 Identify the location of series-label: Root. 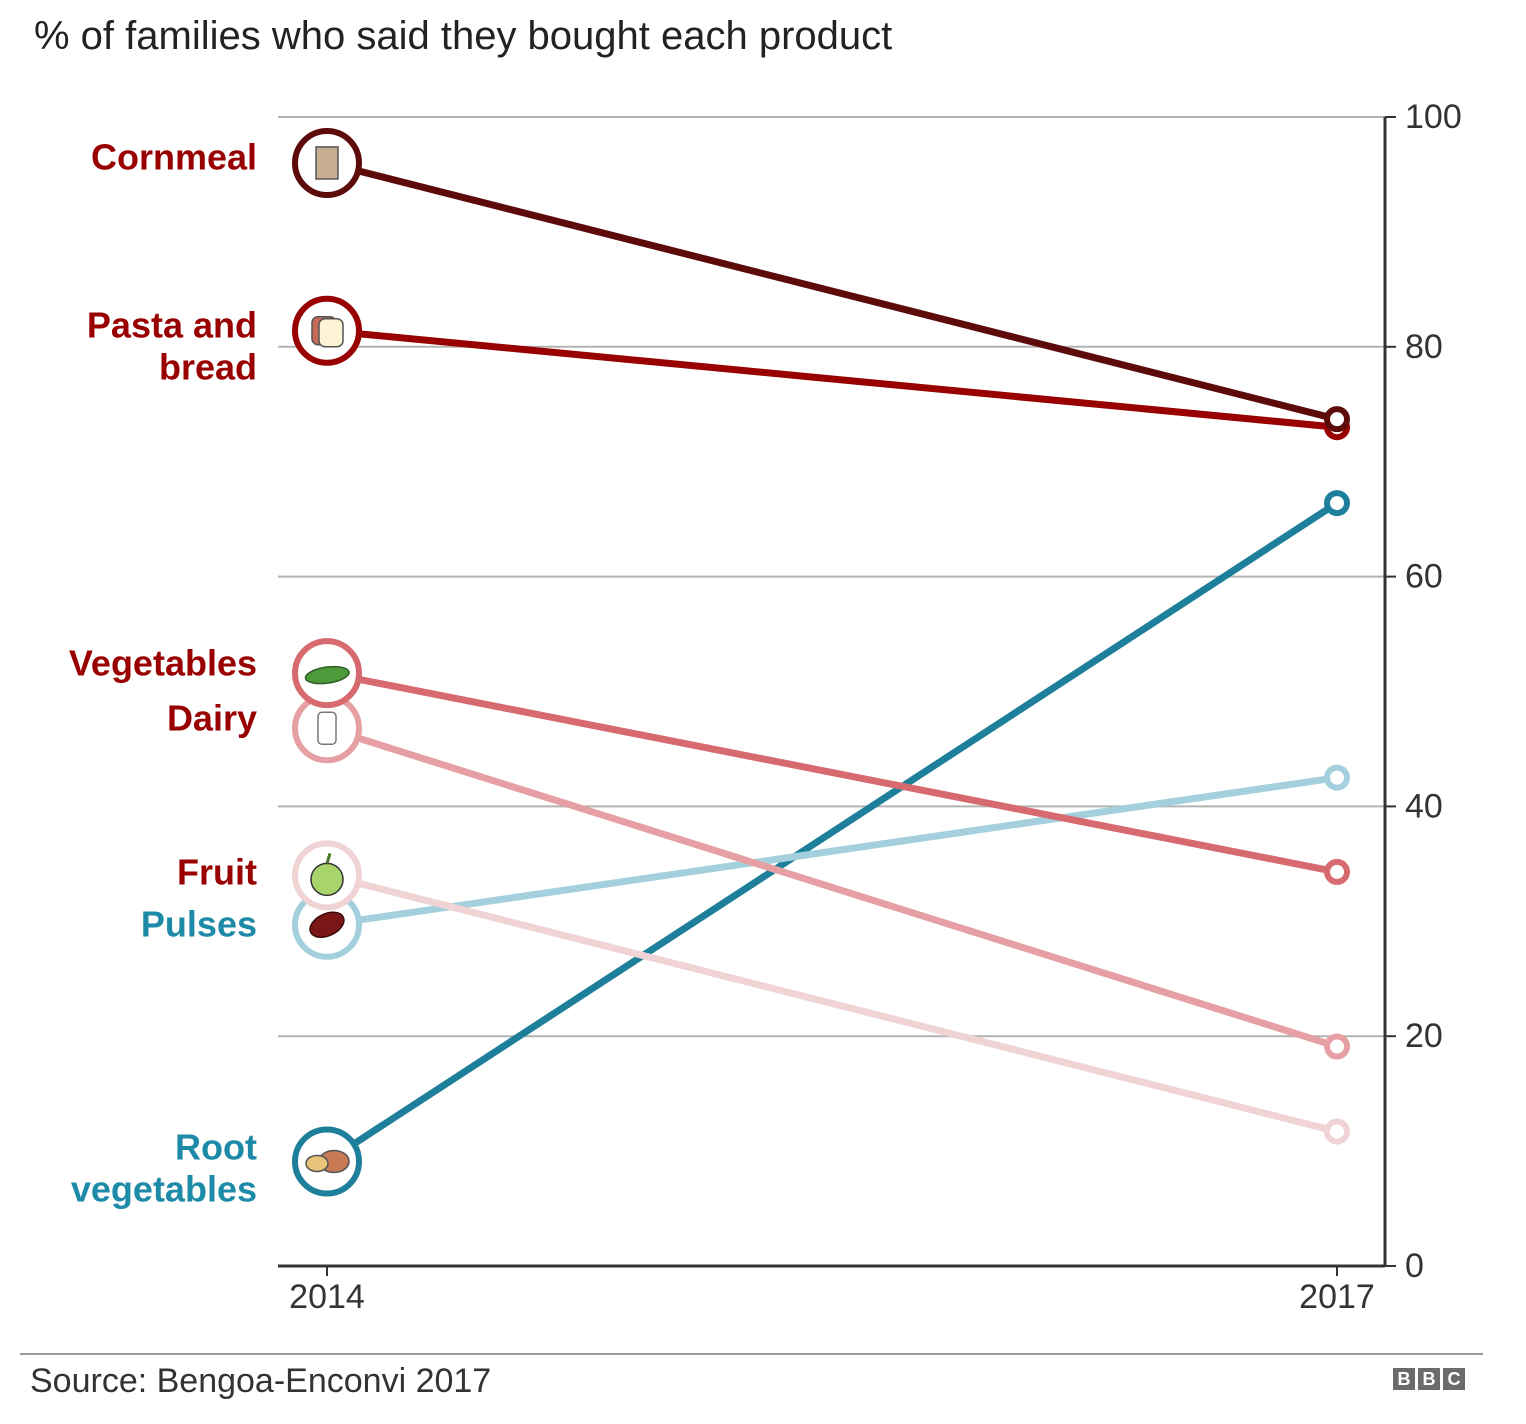
(216, 1147).